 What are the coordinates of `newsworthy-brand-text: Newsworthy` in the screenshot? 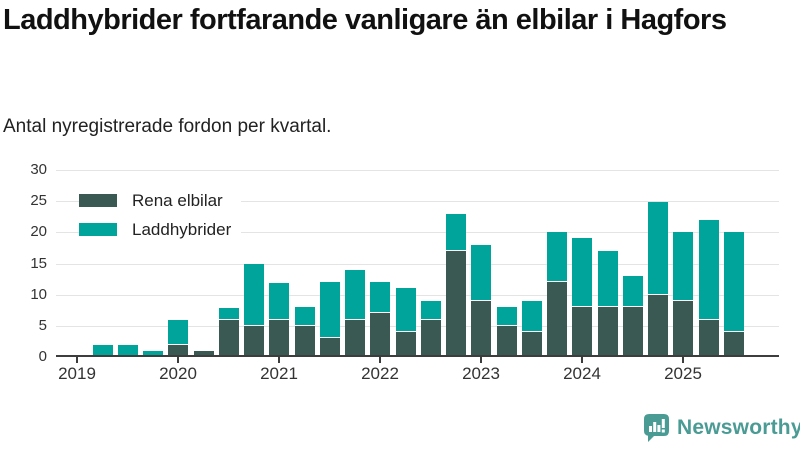 It's located at (738, 427).